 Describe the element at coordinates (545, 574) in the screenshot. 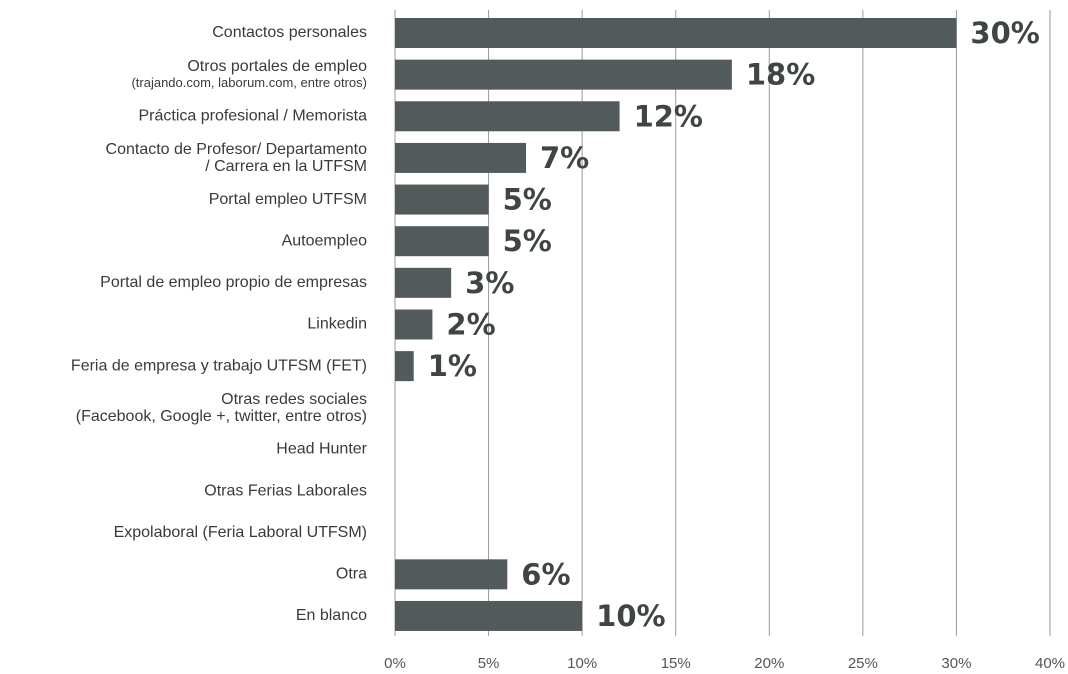

I see `value-label: 6%` at that location.